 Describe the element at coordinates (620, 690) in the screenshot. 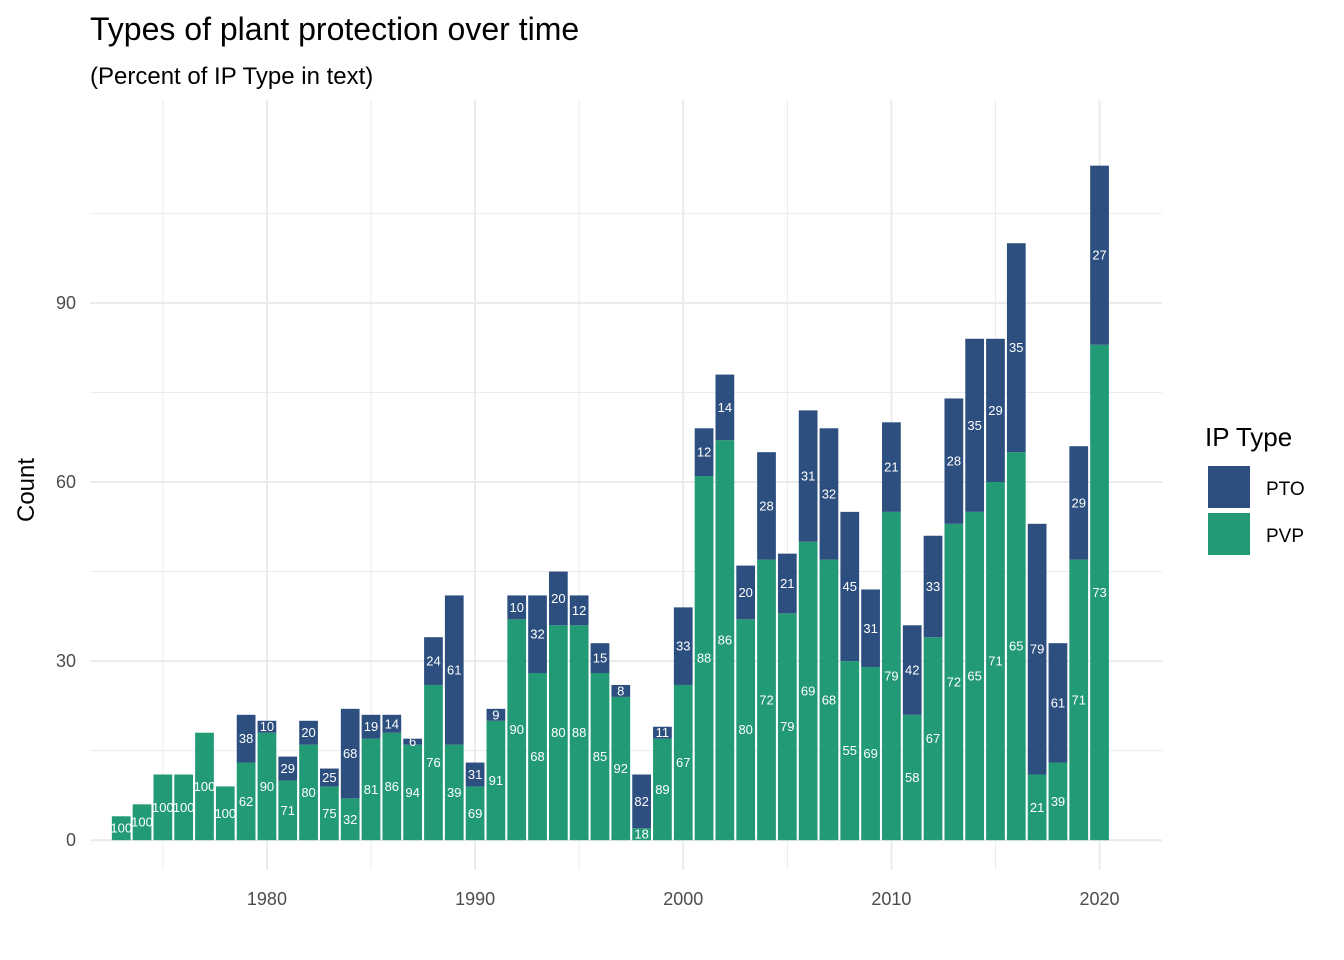

I see `bar-value-label: 8` at that location.